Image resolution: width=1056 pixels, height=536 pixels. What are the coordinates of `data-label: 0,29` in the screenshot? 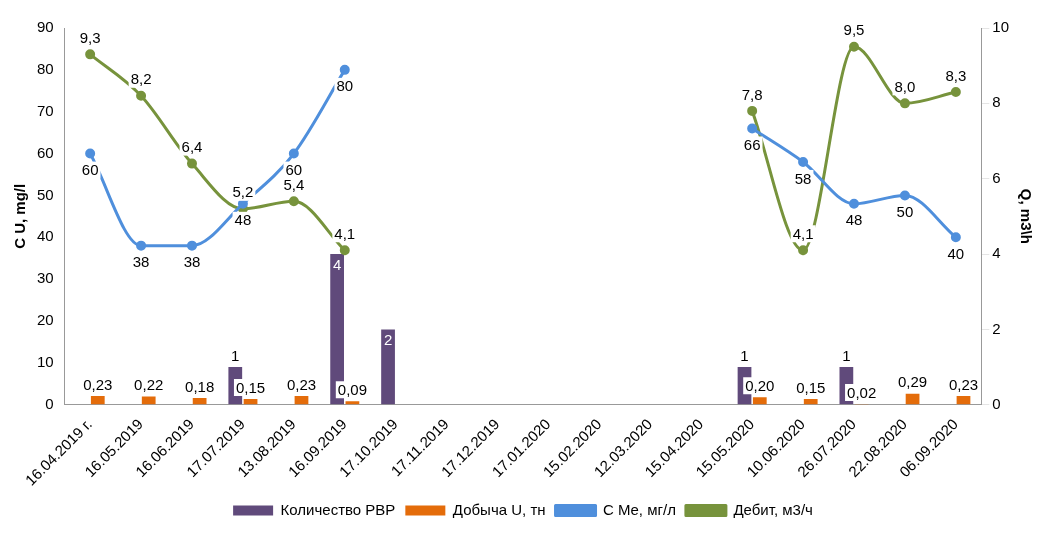 It's located at (912, 382).